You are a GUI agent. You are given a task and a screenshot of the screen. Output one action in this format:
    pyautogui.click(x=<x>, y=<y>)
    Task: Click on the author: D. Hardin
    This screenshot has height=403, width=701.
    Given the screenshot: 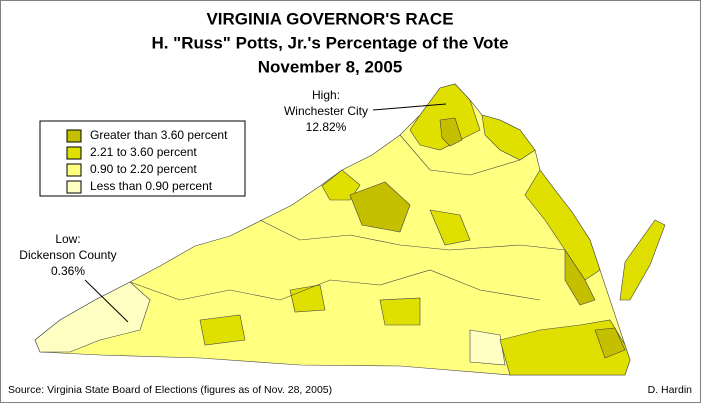 What is the action you would take?
    pyautogui.click(x=670, y=390)
    